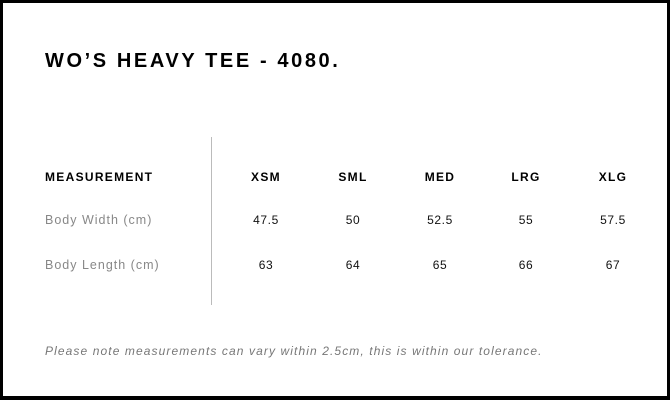 The height and width of the screenshot is (400, 670). Describe the element at coordinates (440, 220) in the screenshot. I see `table-cell: 52.5` at that location.